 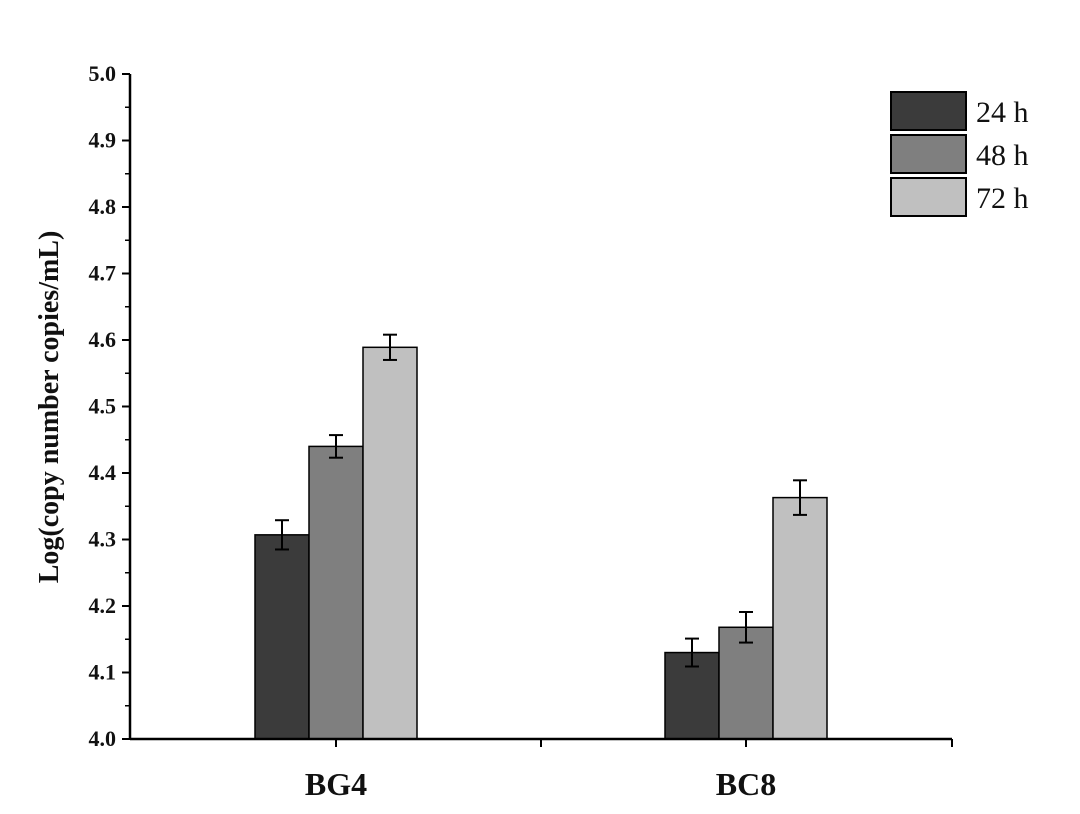 I want to click on legend-item-72h: 72 h, so click(x=959, y=197).